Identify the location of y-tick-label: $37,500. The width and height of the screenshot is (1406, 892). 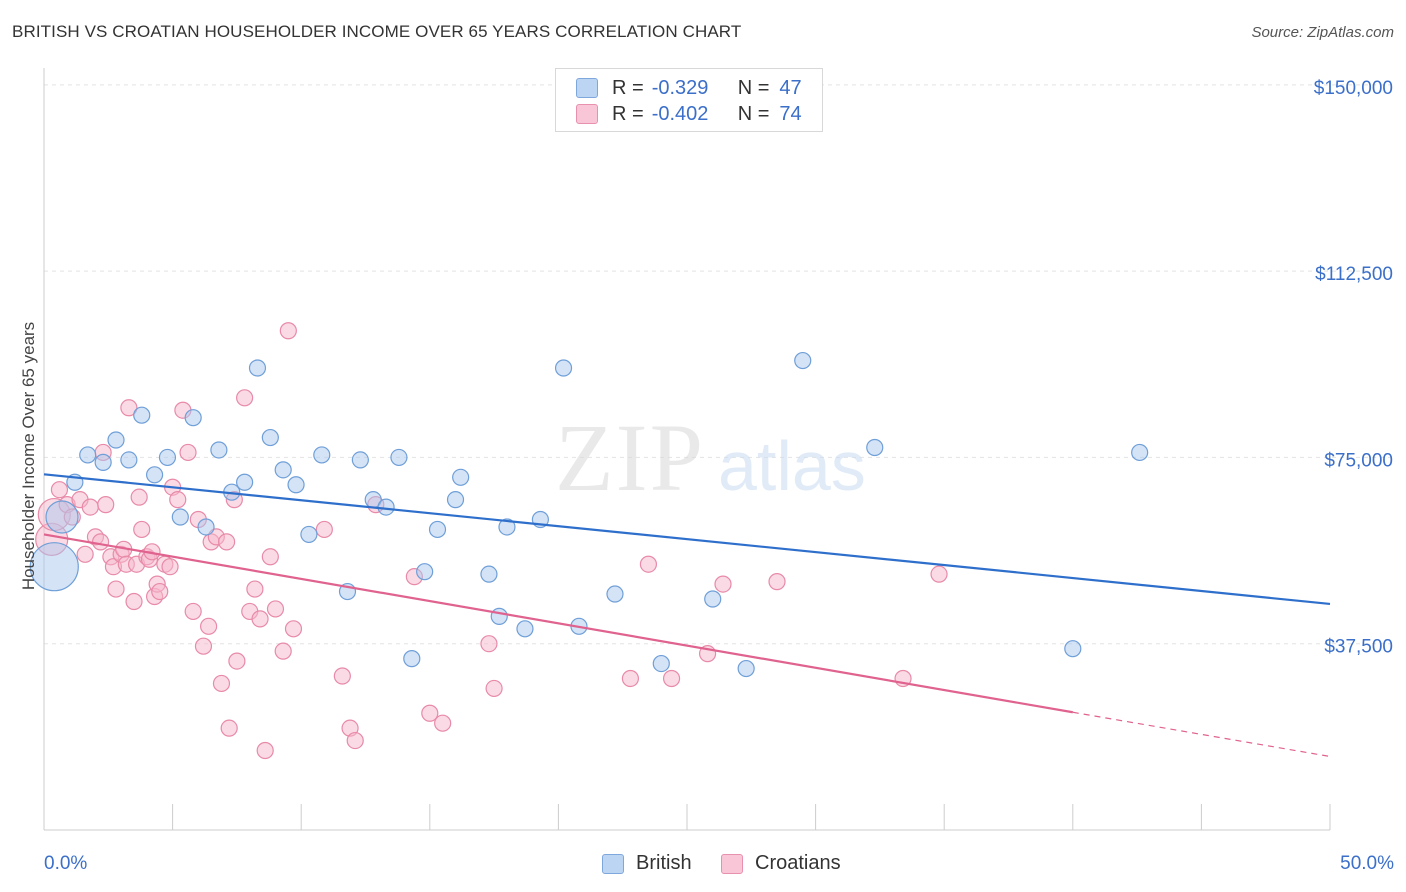
(1358, 647).